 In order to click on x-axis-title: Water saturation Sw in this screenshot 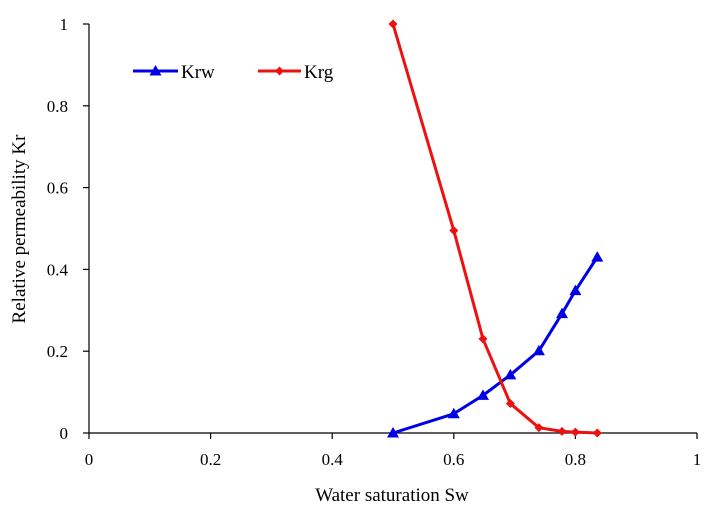, I will do `click(392, 495)`.